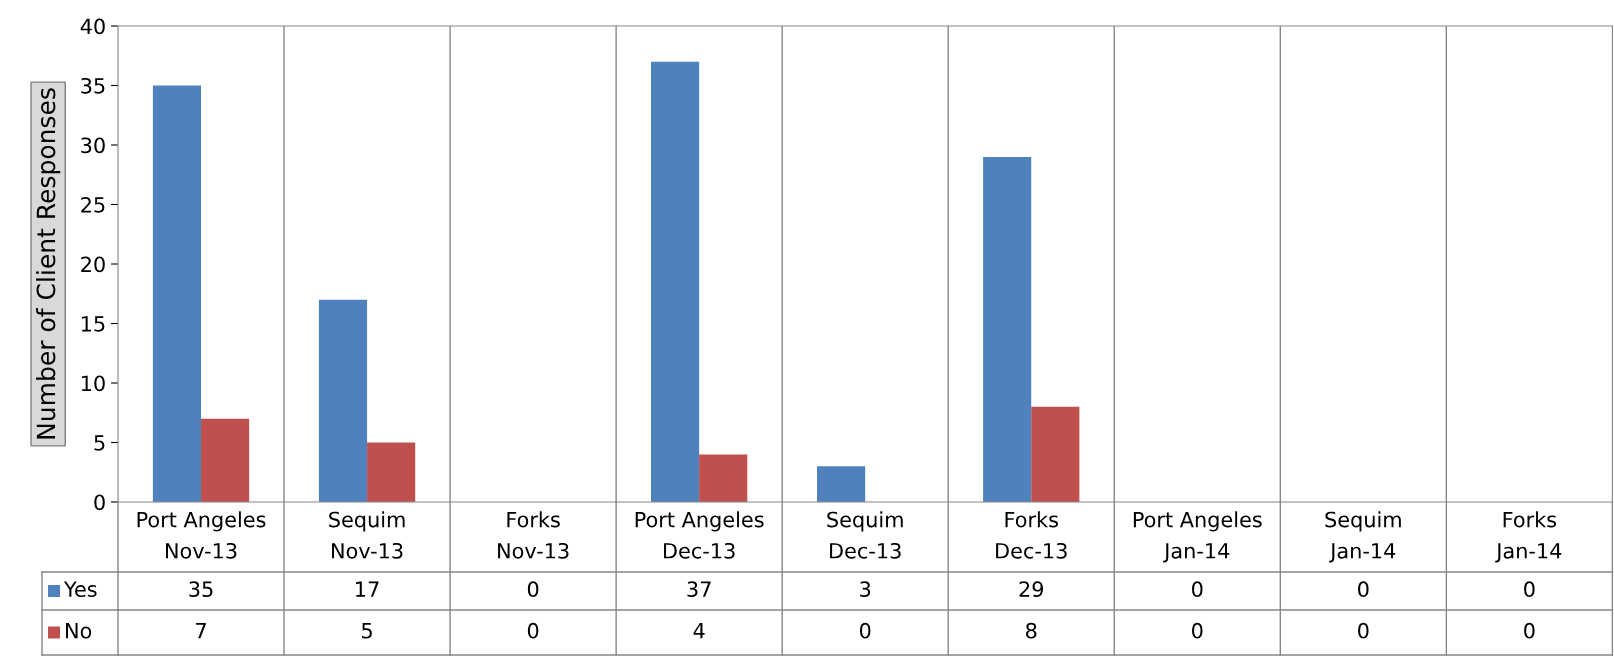 The width and height of the screenshot is (1614, 657). What do you see at coordinates (699, 535) in the screenshot?
I see `x-tick-label: Port Angeles Dec-13` at bounding box center [699, 535].